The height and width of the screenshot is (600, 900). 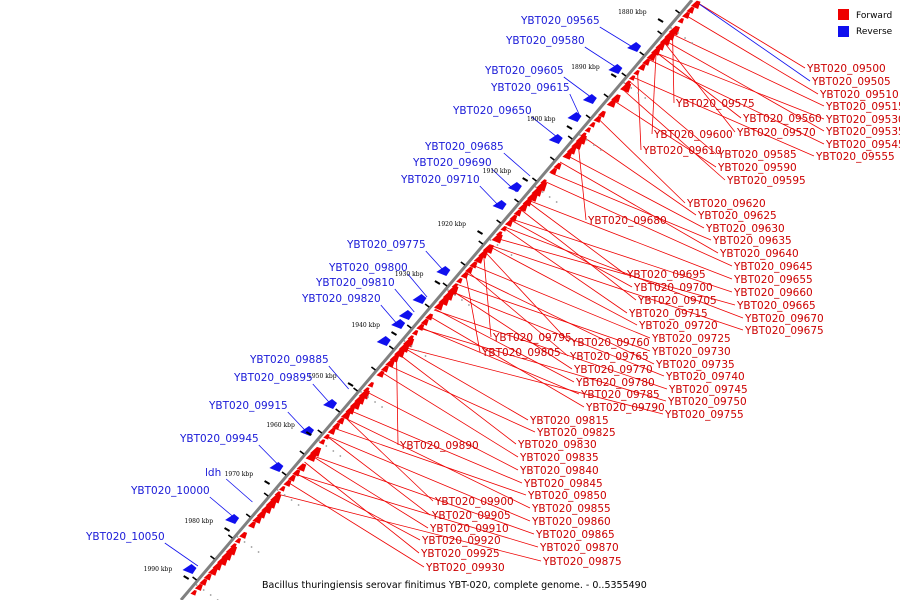 What do you see at coordinates (784, 331) in the screenshot?
I see `forward-gene-label: YBT020_09675` at bounding box center [784, 331].